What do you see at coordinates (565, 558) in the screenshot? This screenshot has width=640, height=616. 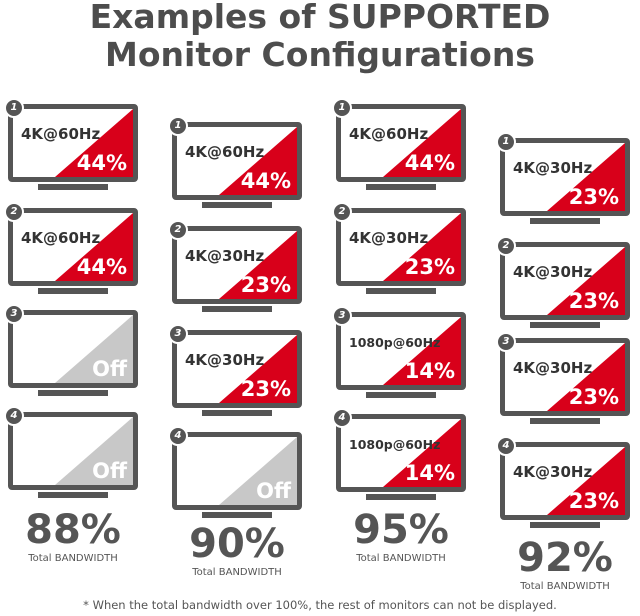 I see `total-bandwidth-value: 92%` at bounding box center [565, 558].